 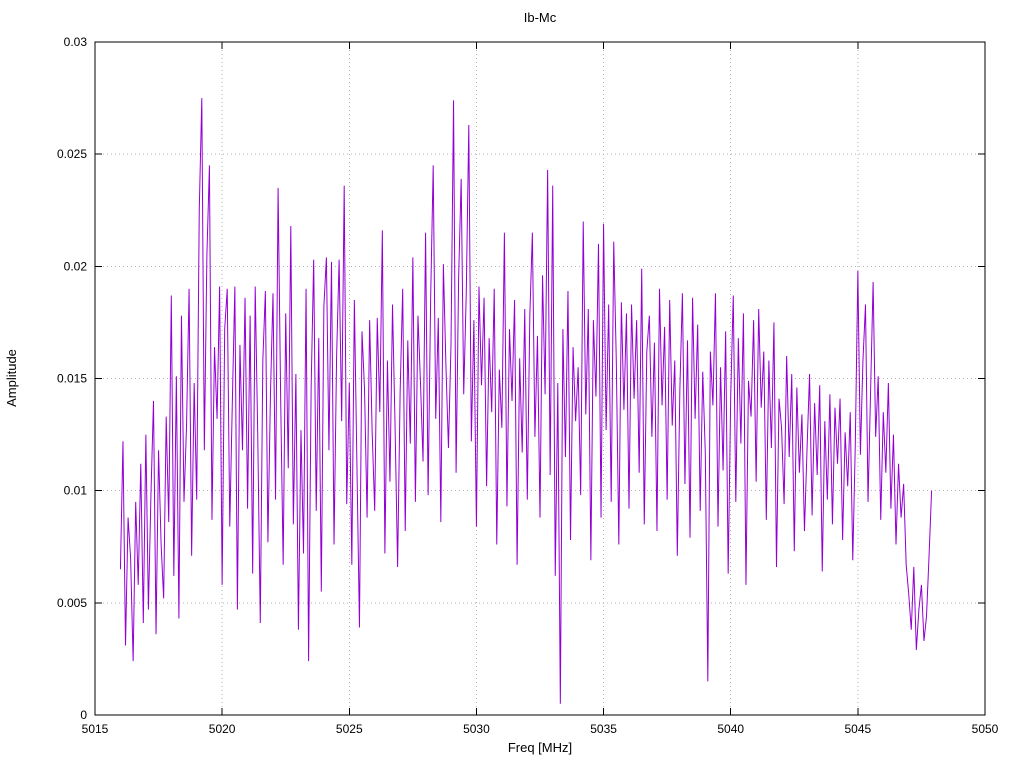 I want to click on x-tick-label: 5015, so click(x=95, y=729).